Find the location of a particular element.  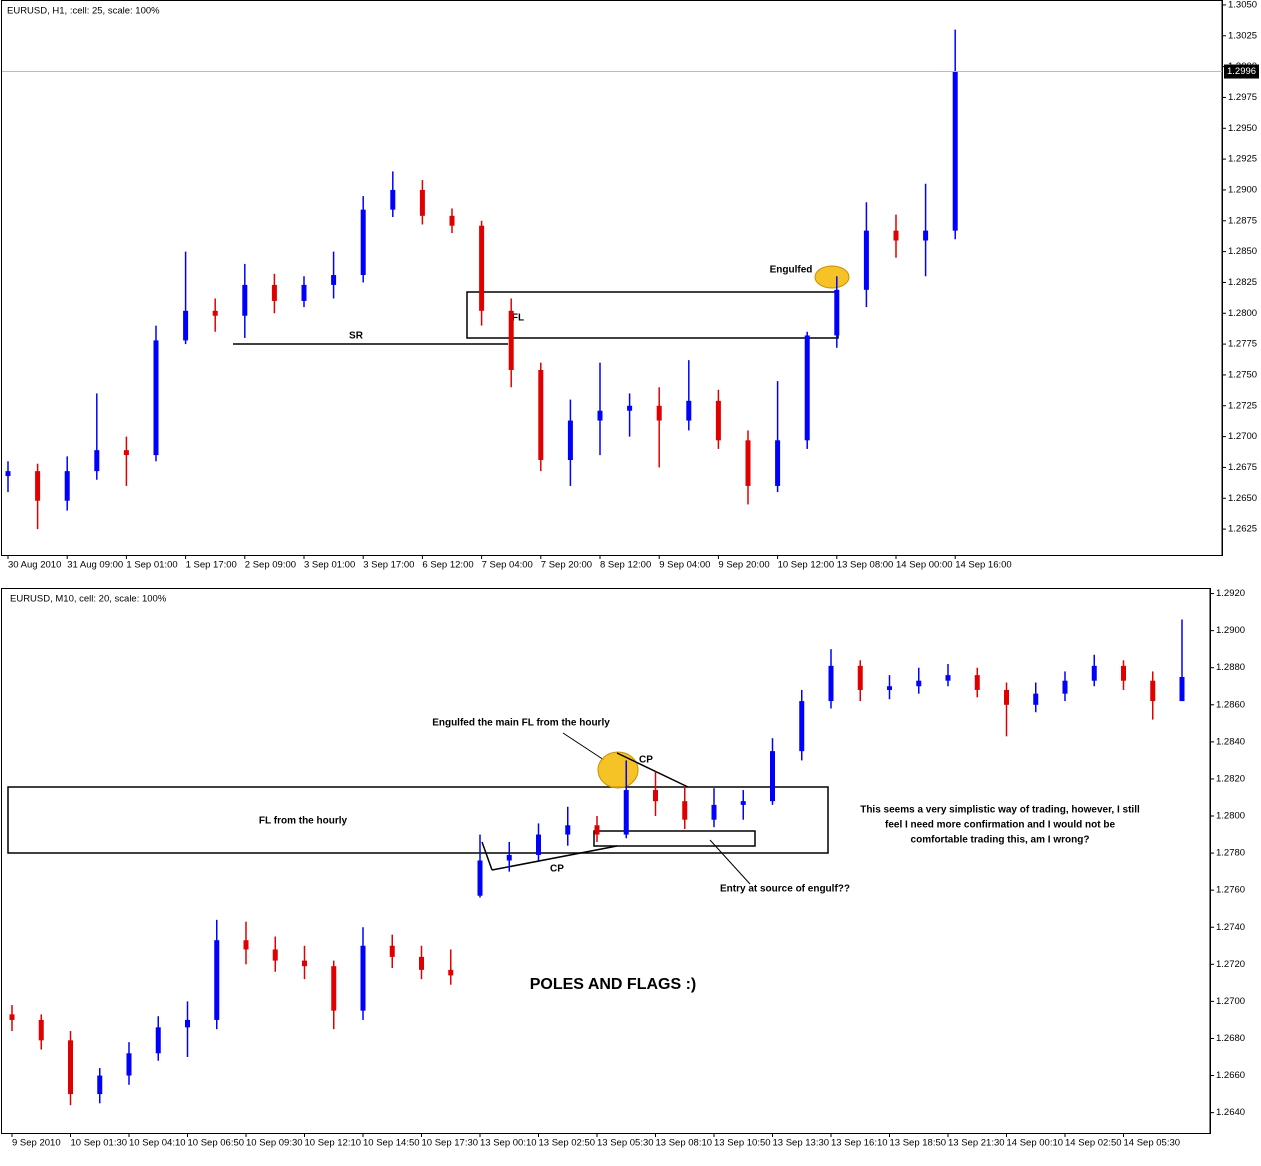

y-tick-label: 1.3025 is located at coordinates (1242, 35).